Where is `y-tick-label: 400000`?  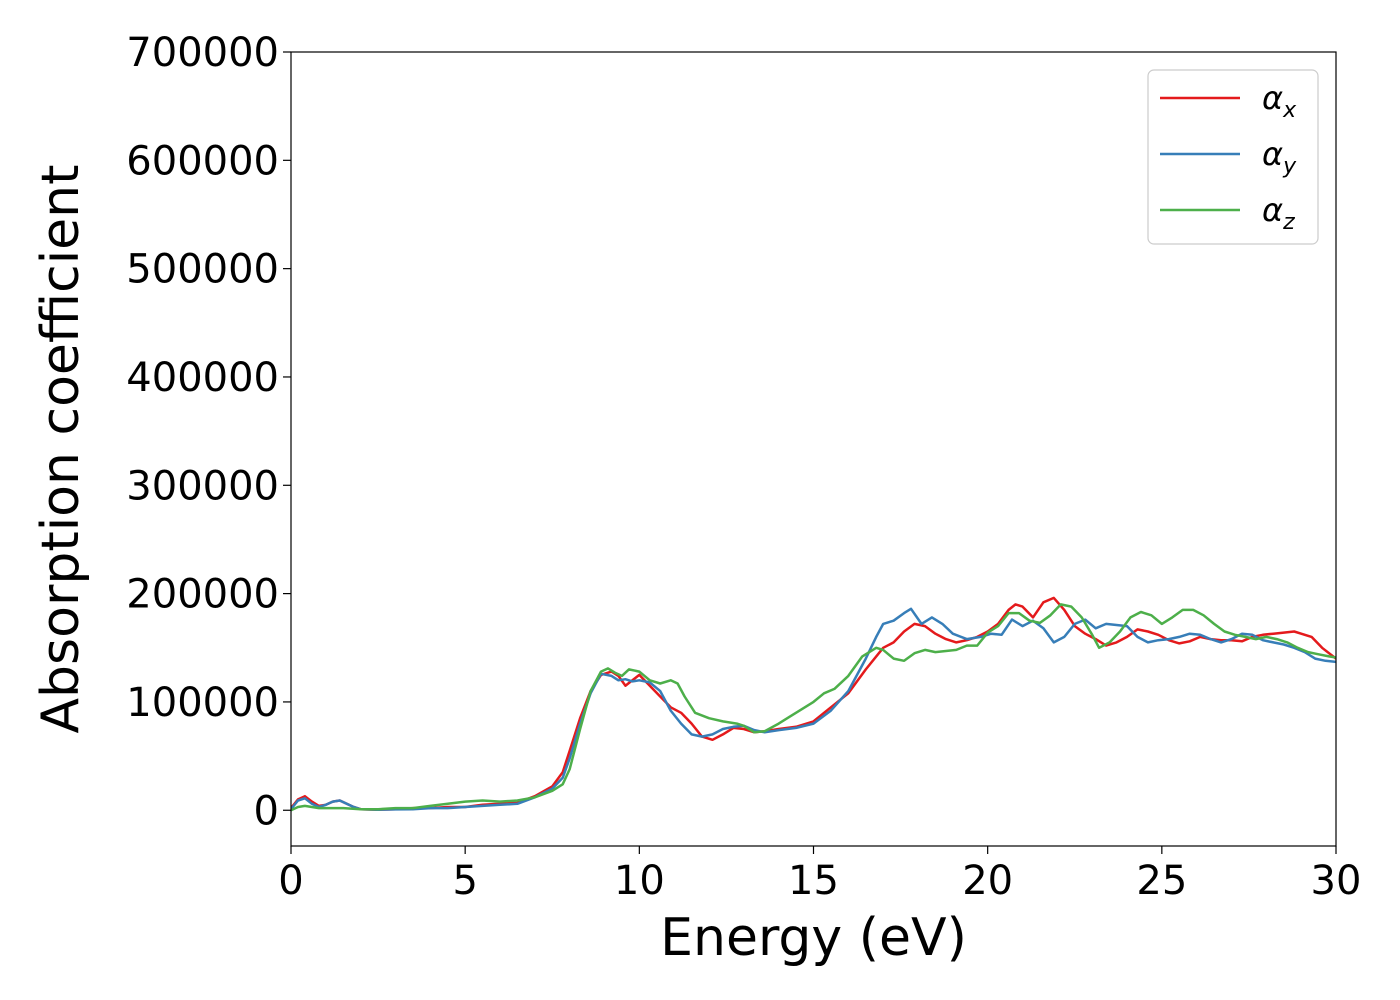
y-tick-label: 400000 is located at coordinates (202, 378).